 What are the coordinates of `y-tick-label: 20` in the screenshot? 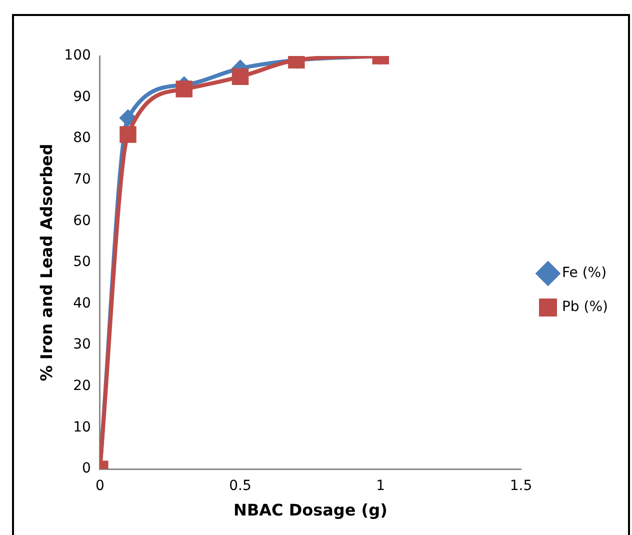 It's located at (82, 386).